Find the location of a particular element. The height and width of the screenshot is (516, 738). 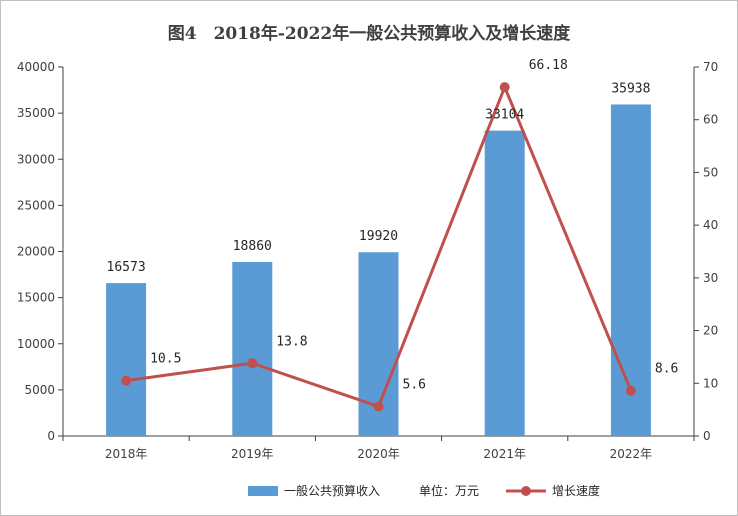

x-tick-label: 2021年 is located at coordinates (504, 454).